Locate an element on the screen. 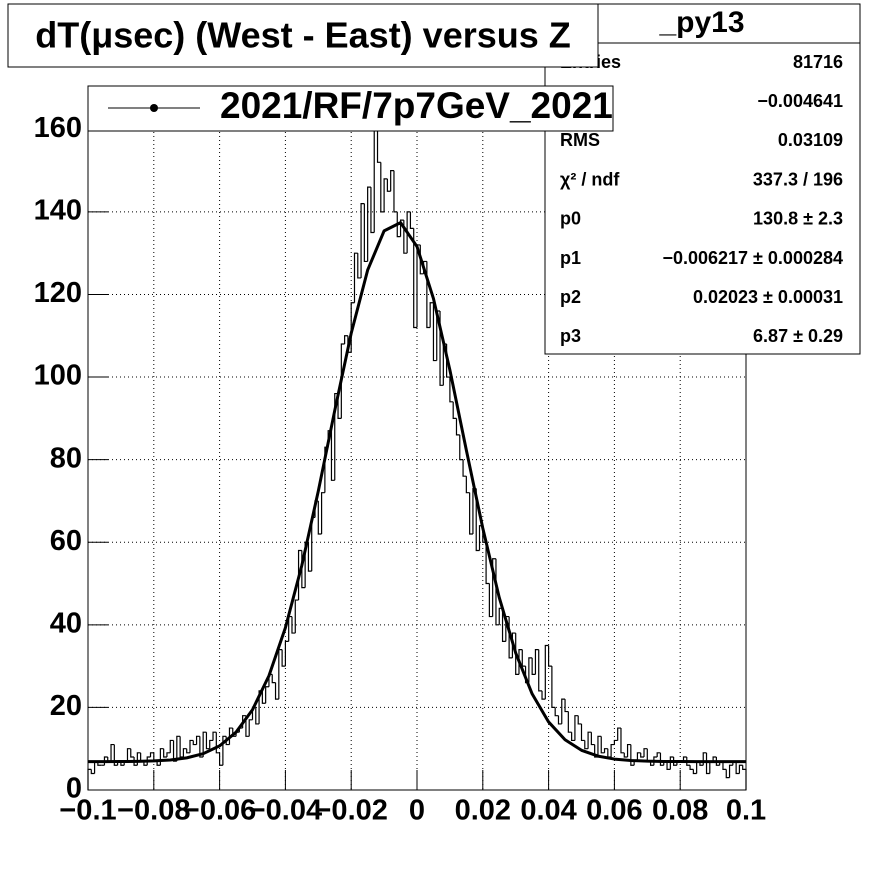 This screenshot has height=878, width=878. x-tick-label: 0.02 is located at coordinates (483, 811).